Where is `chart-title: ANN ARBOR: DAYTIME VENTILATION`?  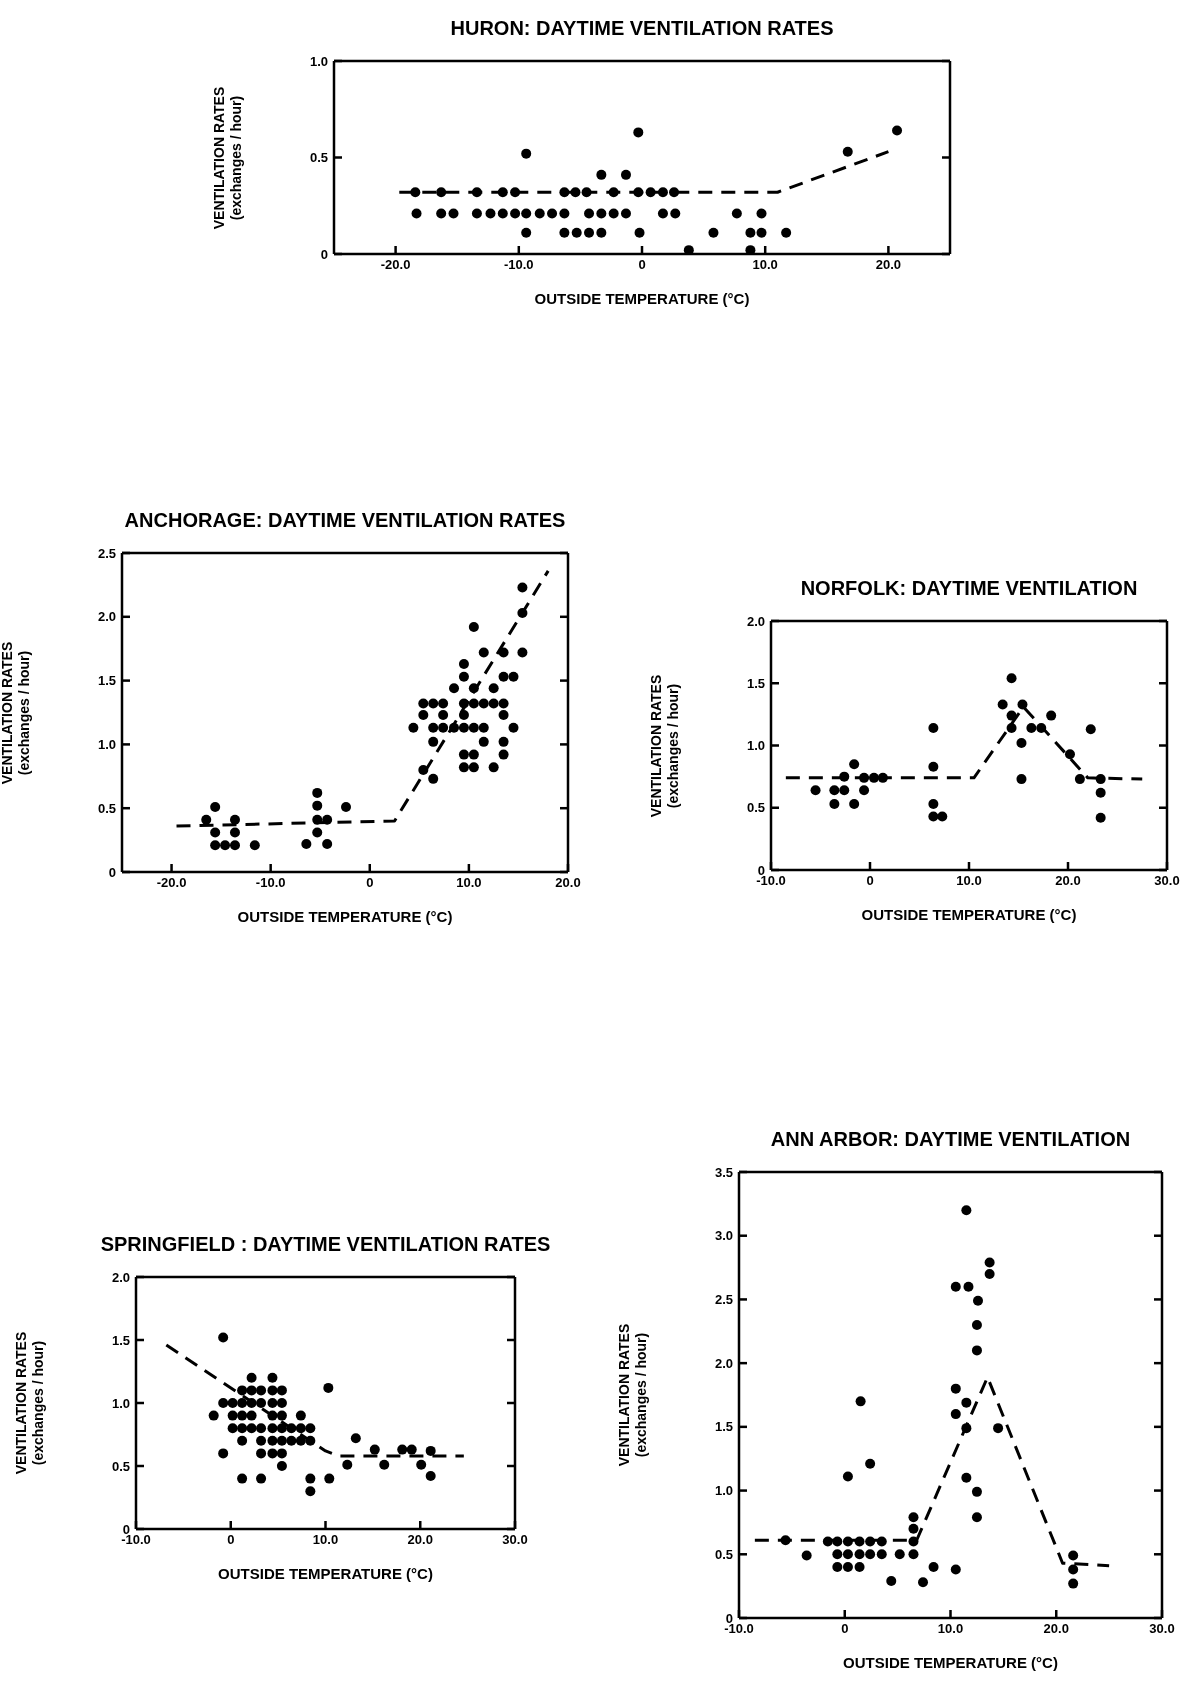
chart-title: ANN ARBOR: DAYTIME VENTILATION is located at coordinates (950, 1139).